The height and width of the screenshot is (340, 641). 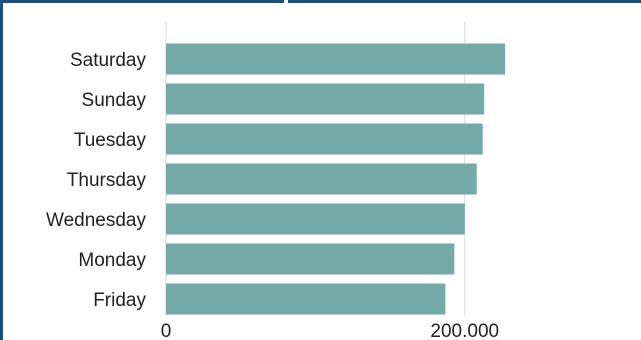 What do you see at coordinates (110, 140) in the screenshot?
I see `category-label-tuesday: Tuesday` at bounding box center [110, 140].